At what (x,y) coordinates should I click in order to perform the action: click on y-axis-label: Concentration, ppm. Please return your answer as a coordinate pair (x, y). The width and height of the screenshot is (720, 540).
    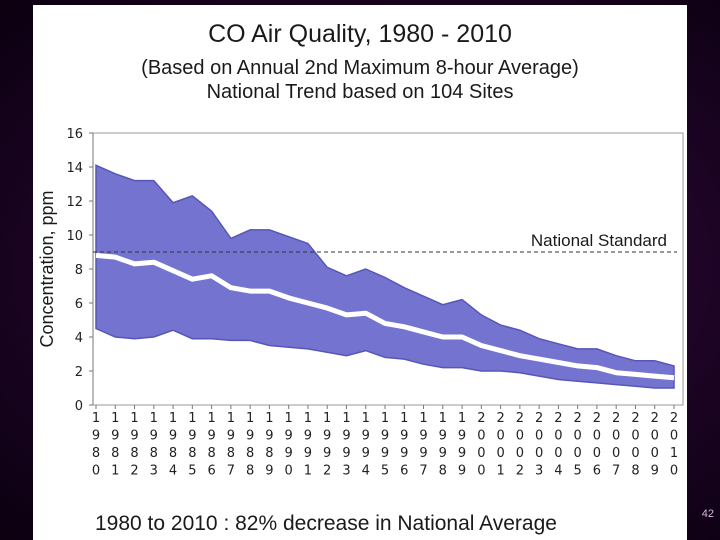
    Looking at the image, I should click on (47, 268).